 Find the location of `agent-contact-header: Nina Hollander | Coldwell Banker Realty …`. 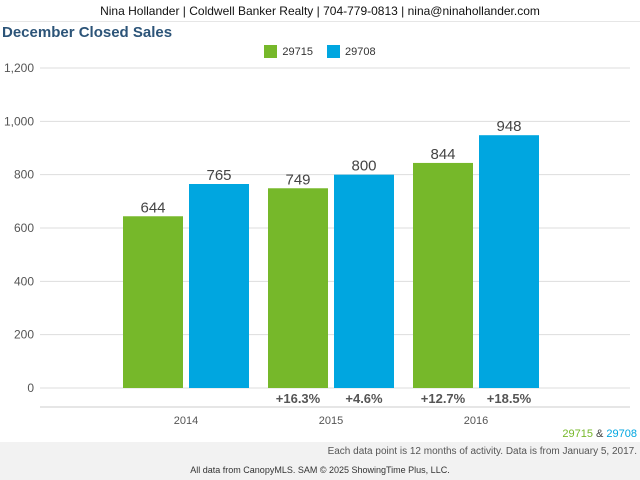

agent-contact-header: Nina Hollander | Coldwell Banker Realty … is located at coordinates (320, 11).